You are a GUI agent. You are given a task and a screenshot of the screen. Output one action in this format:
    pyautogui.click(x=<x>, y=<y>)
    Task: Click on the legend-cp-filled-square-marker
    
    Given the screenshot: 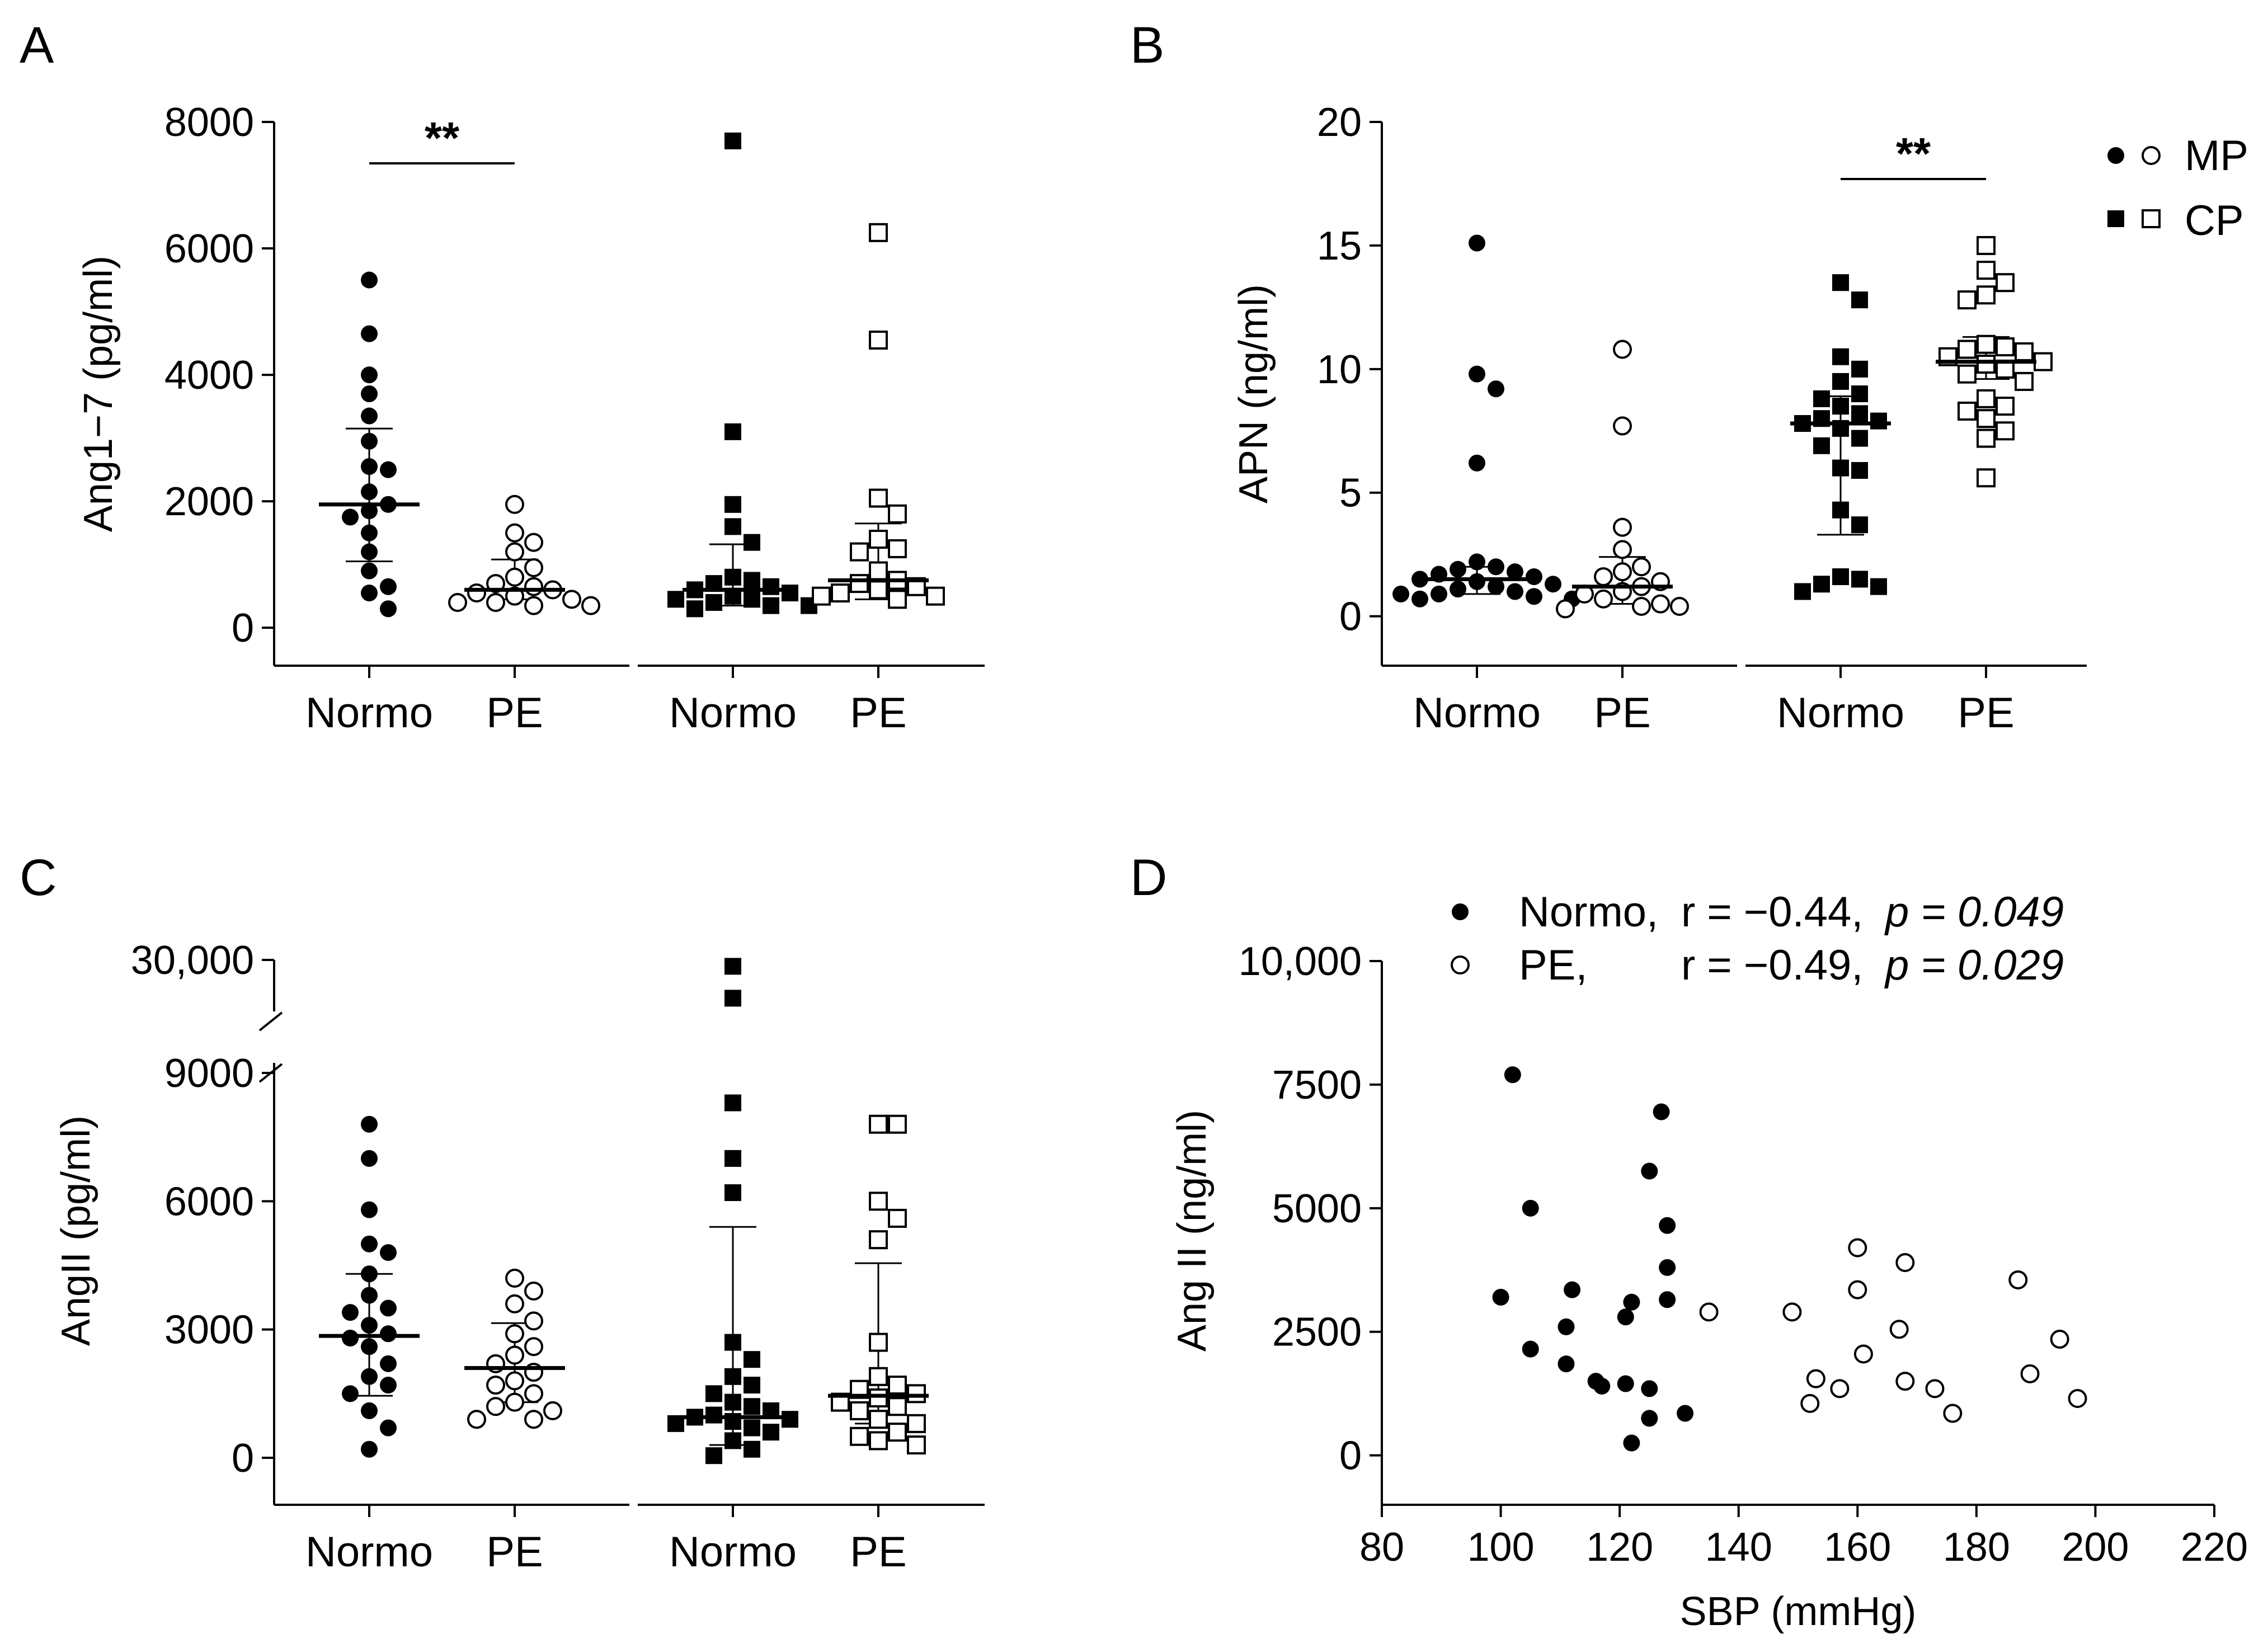 What is the action you would take?
    pyautogui.click(x=2115, y=218)
    